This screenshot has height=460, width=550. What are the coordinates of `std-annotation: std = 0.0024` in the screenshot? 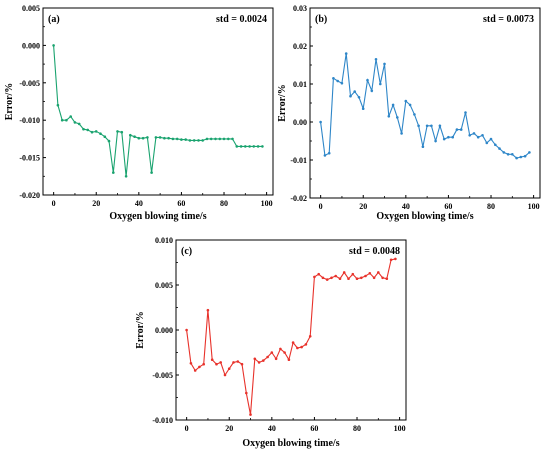 It's located at (241, 19).